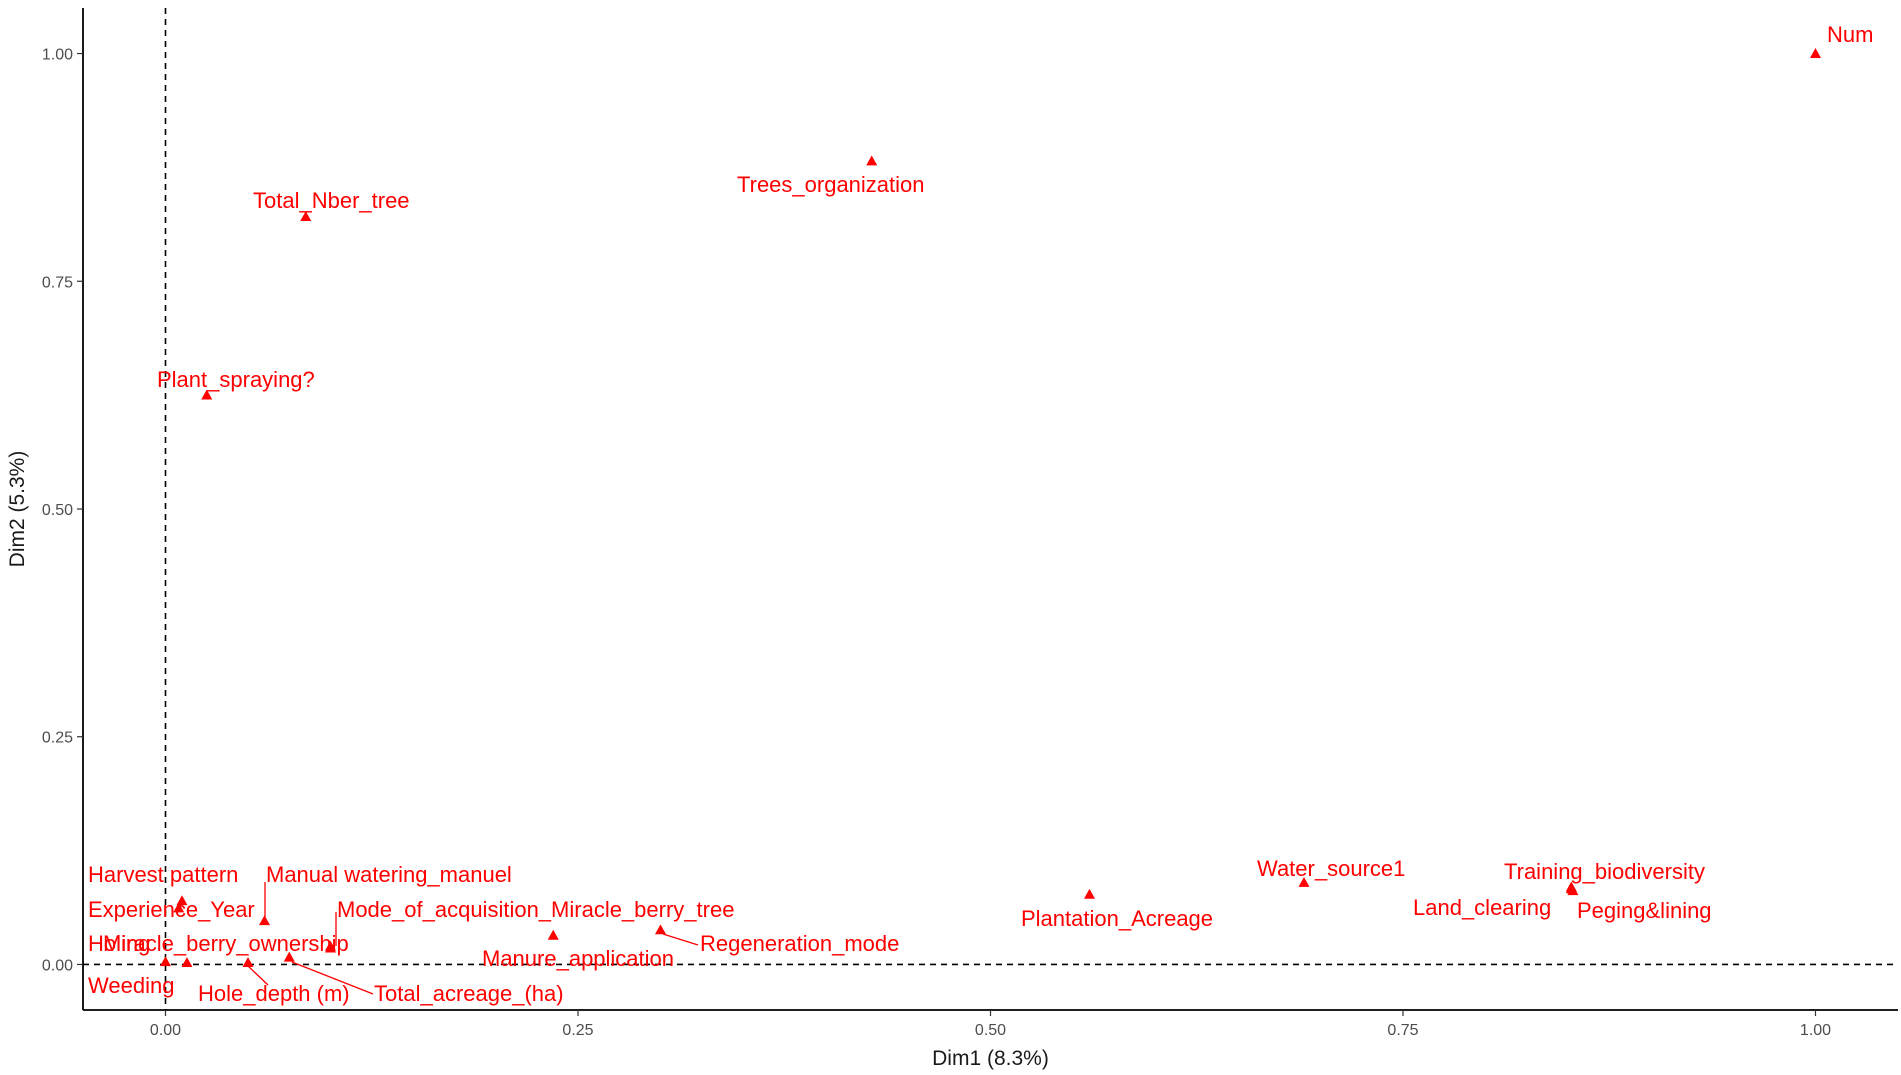 The height and width of the screenshot is (1075, 1901). What do you see at coordinates (274, 993) in the screenshot?
I see `point-label: Hole_depth (m)` at bounding box center [274, 993].